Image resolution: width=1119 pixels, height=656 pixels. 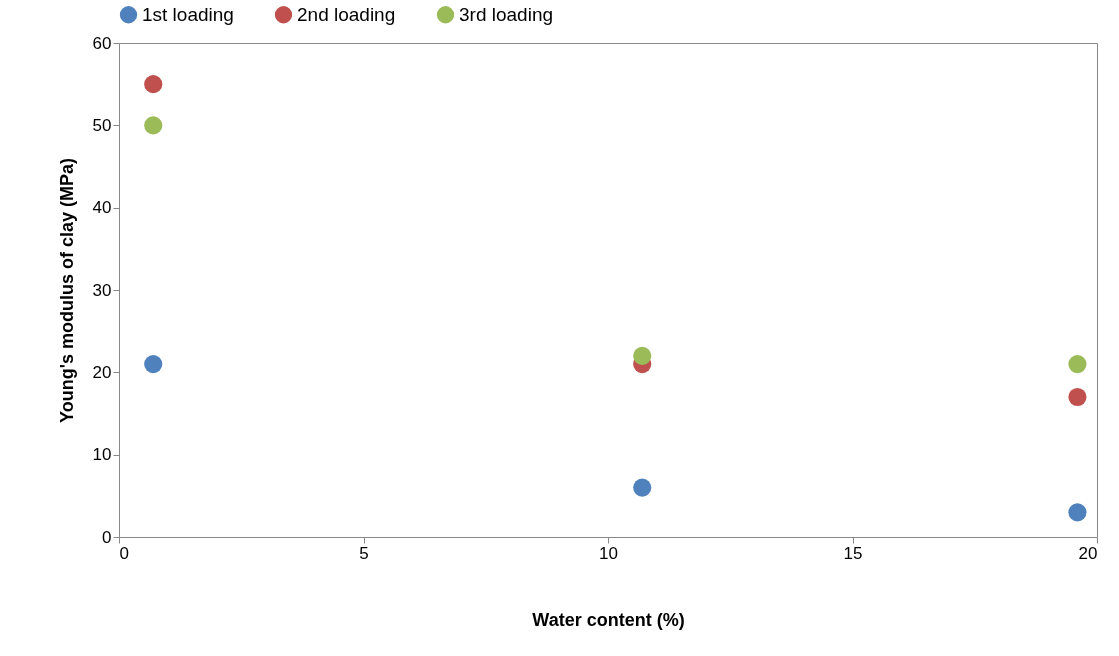 I want to click on legend-label: 1st loading, so click(x=188, y=14).